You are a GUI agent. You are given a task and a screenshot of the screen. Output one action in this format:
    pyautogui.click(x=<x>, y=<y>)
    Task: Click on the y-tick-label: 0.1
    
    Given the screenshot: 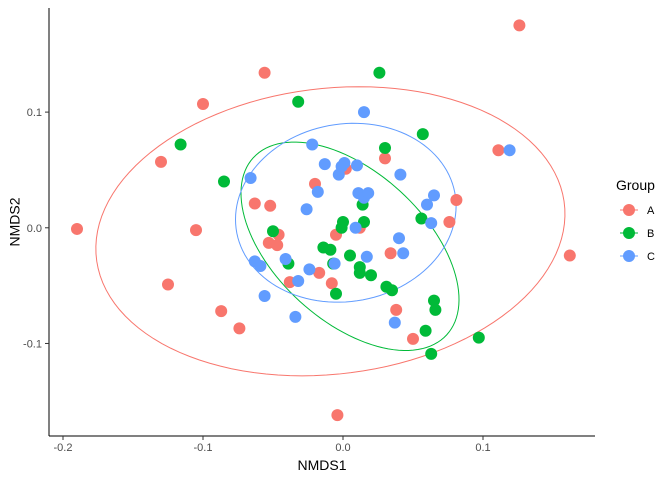 What is the action you would take?
    pyautogui.click(x=34, y=113)
    